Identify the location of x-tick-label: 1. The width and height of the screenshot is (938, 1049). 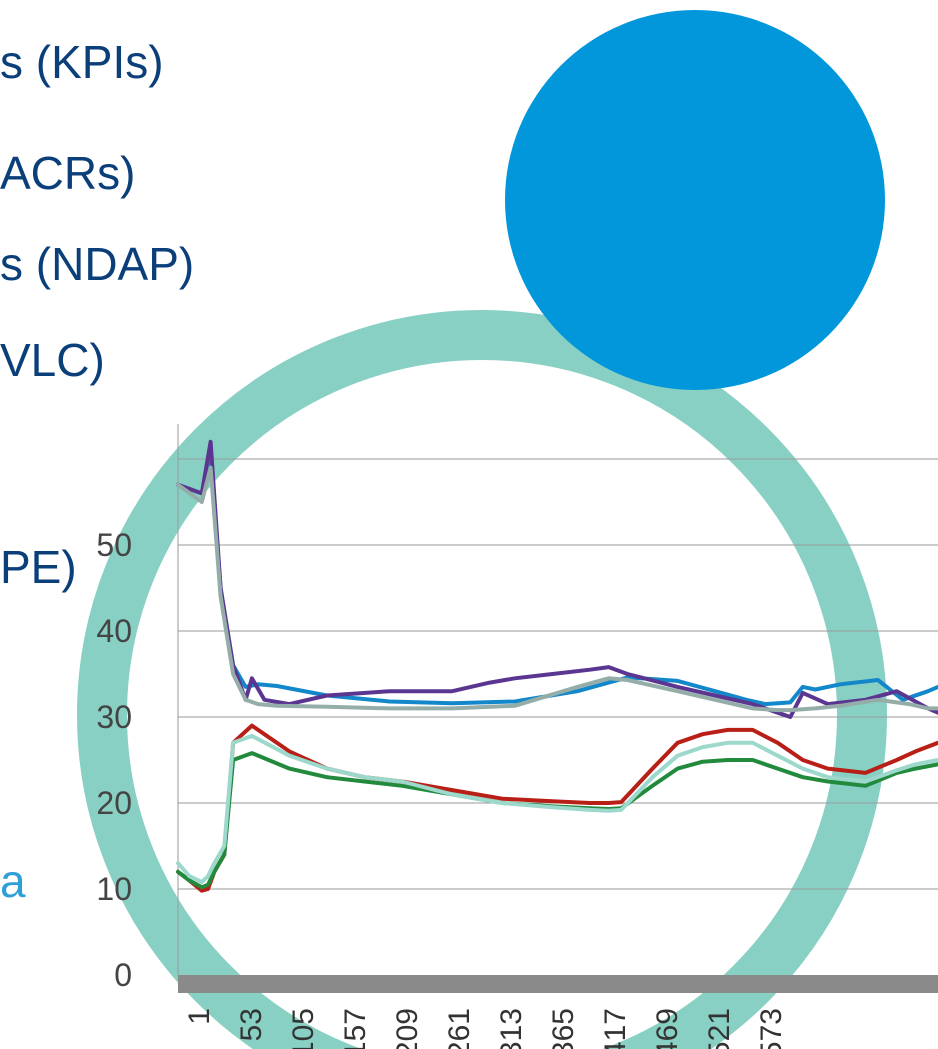
(199, 1016).